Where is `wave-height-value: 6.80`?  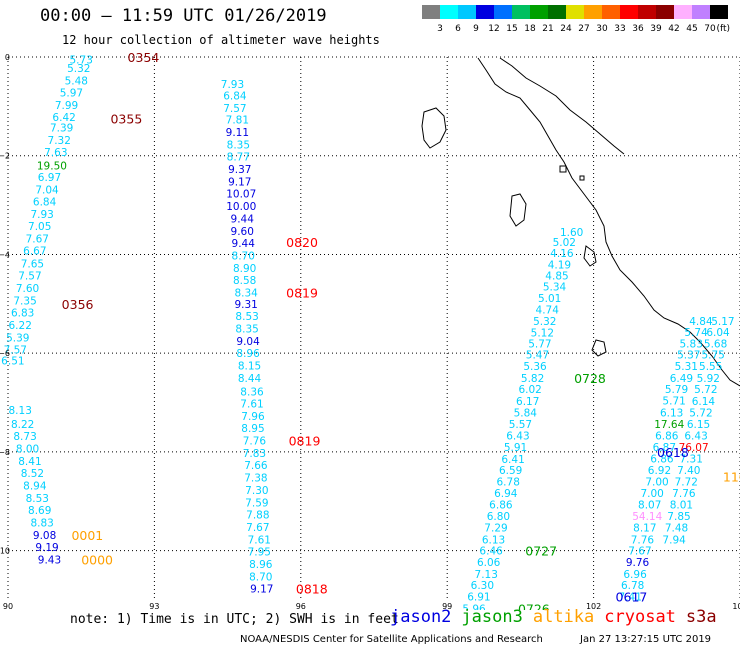
wave-height-value: 6.80 is located at coordinates (498, 517).